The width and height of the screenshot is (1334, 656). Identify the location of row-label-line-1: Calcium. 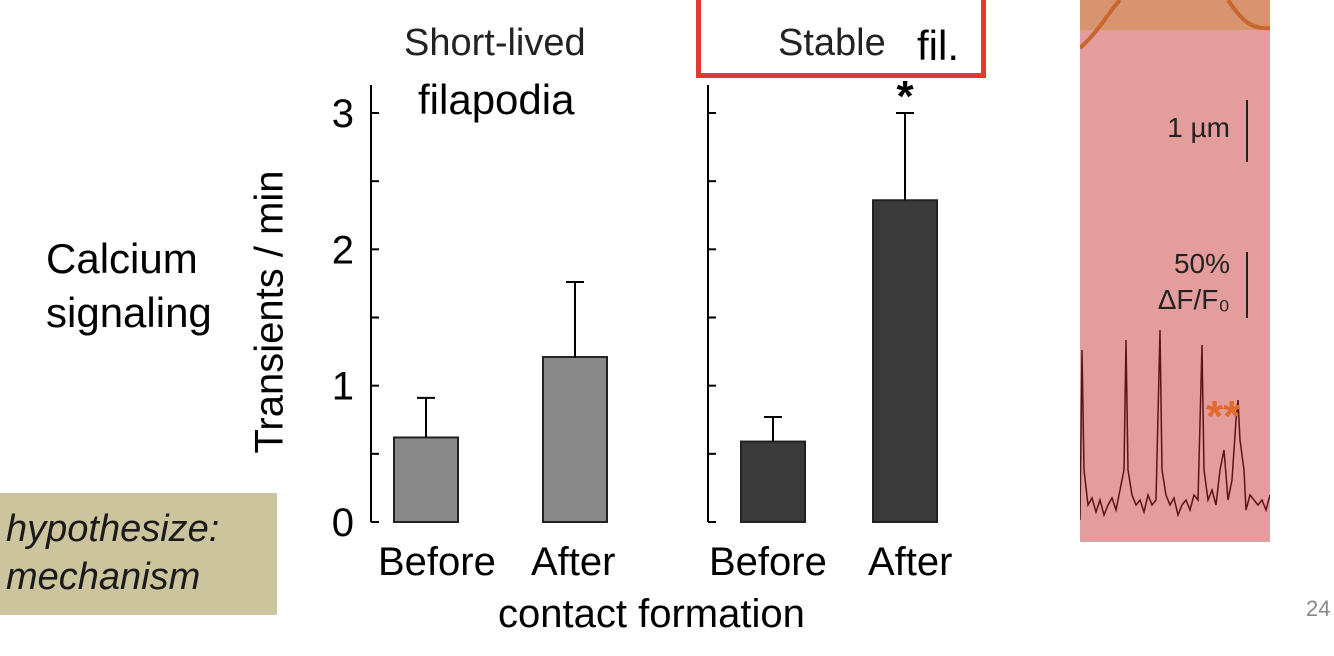
(122, 258).